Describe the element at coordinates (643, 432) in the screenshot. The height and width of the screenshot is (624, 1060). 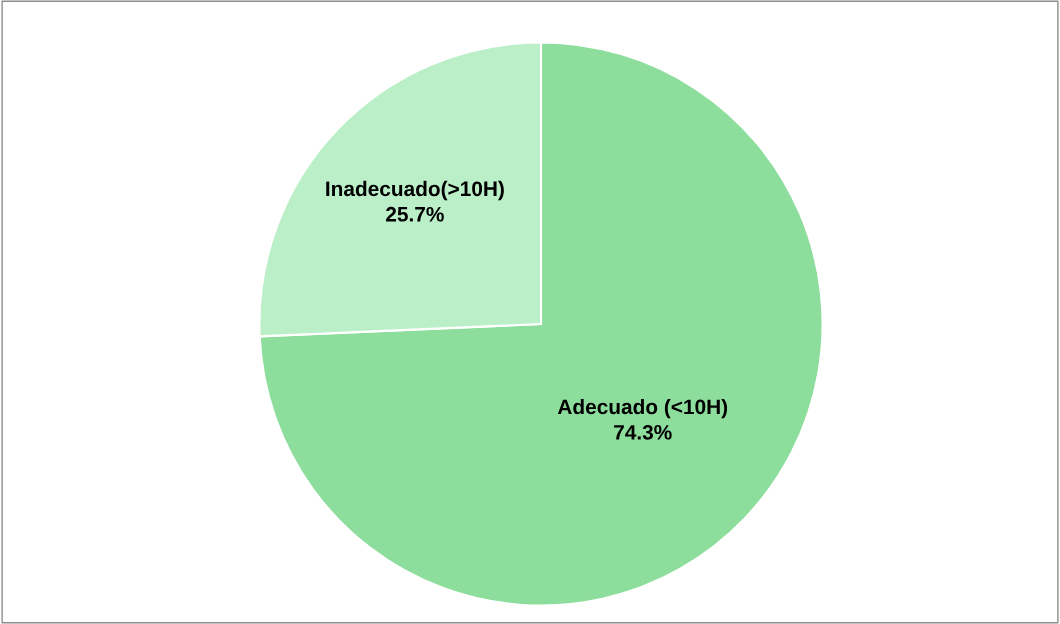
I see `data-label: 74.3%` at that location.